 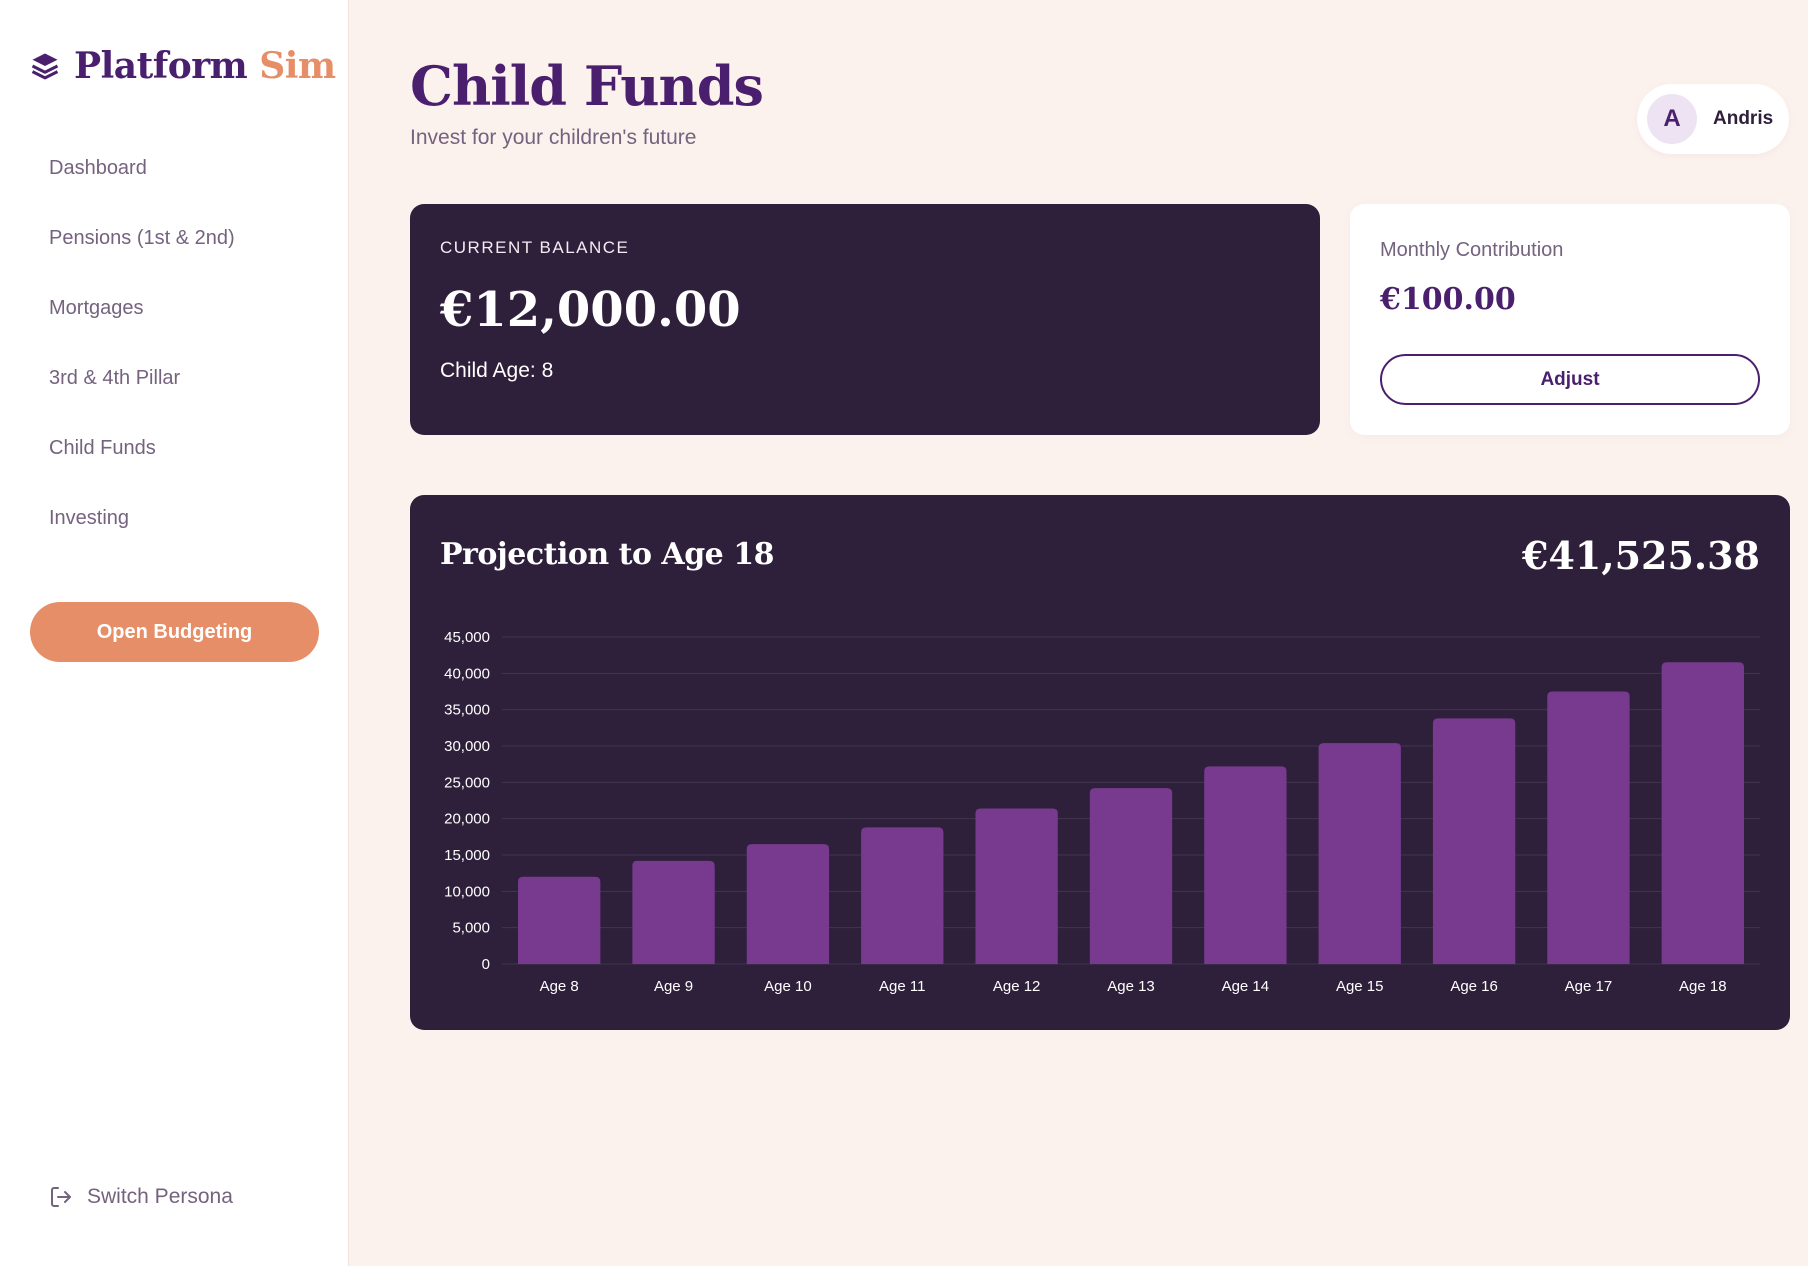 What do you see at coordinates (1672, 119) in the screenshot?
I see `avatar: A` at bounding box center [1672, 119].